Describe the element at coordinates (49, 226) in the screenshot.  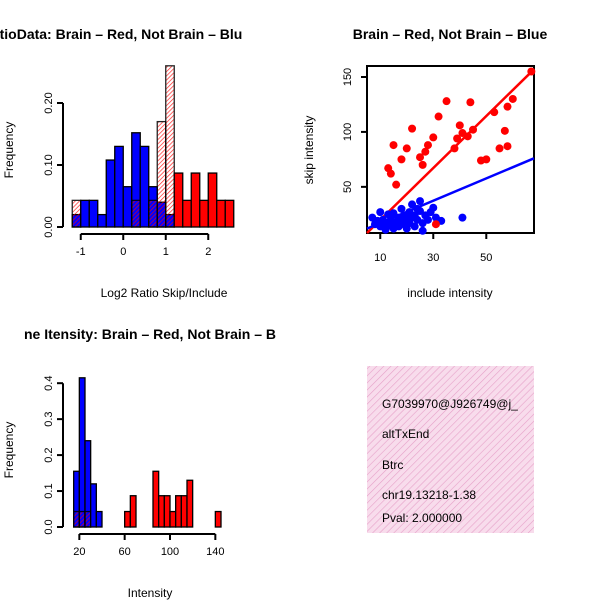
I see `y-tick-label: 0.00` at that location.